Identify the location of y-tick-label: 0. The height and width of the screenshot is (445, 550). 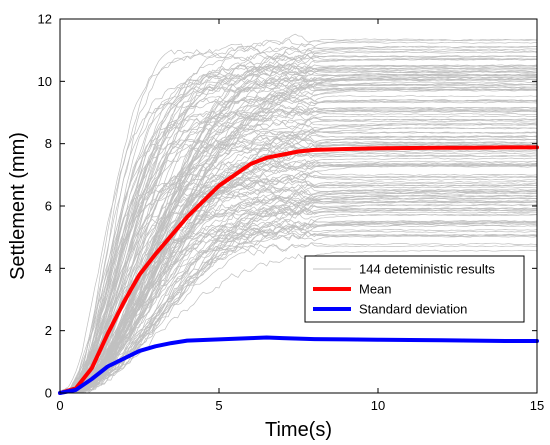
(48, 393).